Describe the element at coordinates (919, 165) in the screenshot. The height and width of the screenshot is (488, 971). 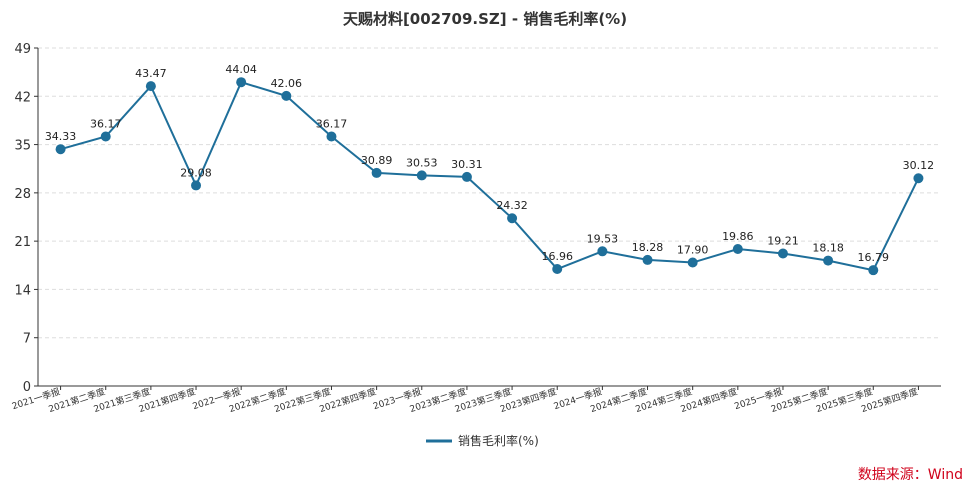
I see `data-label: 30.12` at that location.